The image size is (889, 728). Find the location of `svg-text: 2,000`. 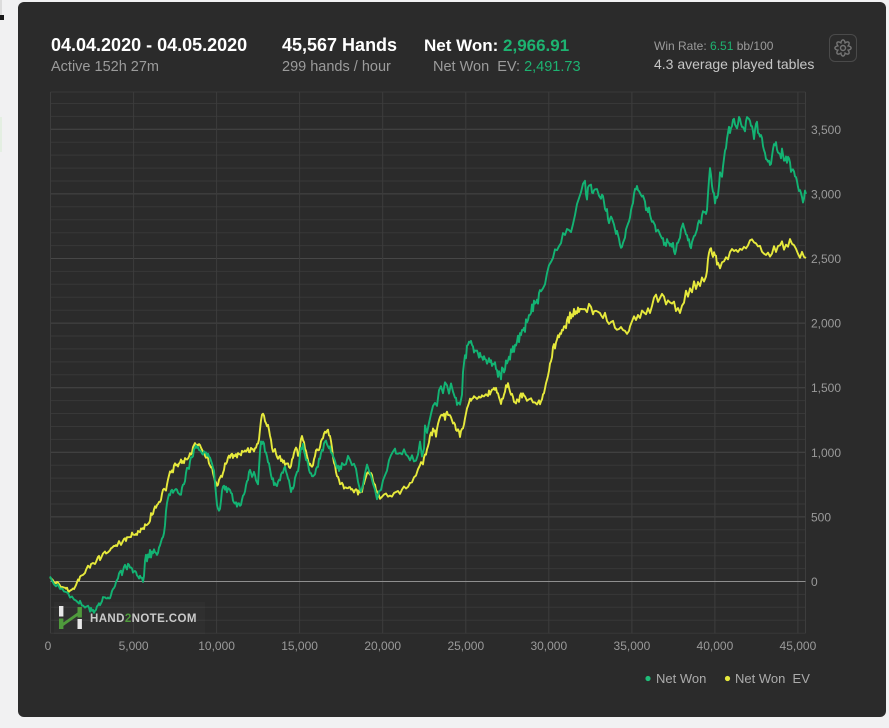

svg-text: 2,000 is located at coordinates (826, 324).